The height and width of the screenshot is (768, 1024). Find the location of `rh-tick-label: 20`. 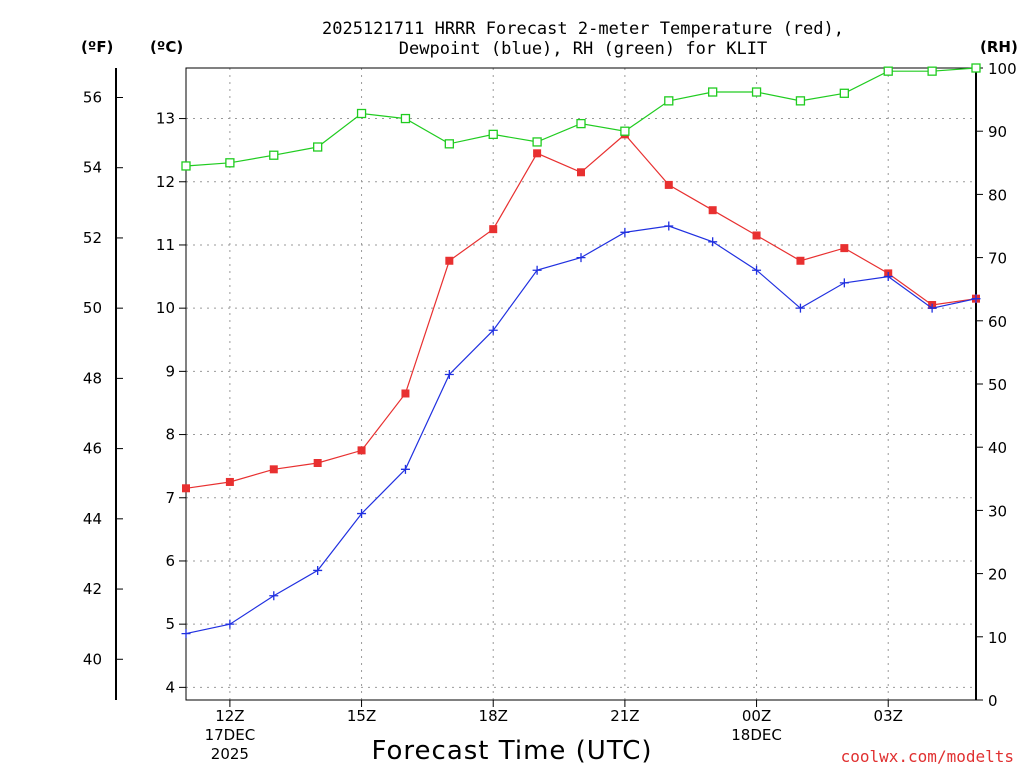

rh-tick-label: 20 is located at coordinates (997, 575).